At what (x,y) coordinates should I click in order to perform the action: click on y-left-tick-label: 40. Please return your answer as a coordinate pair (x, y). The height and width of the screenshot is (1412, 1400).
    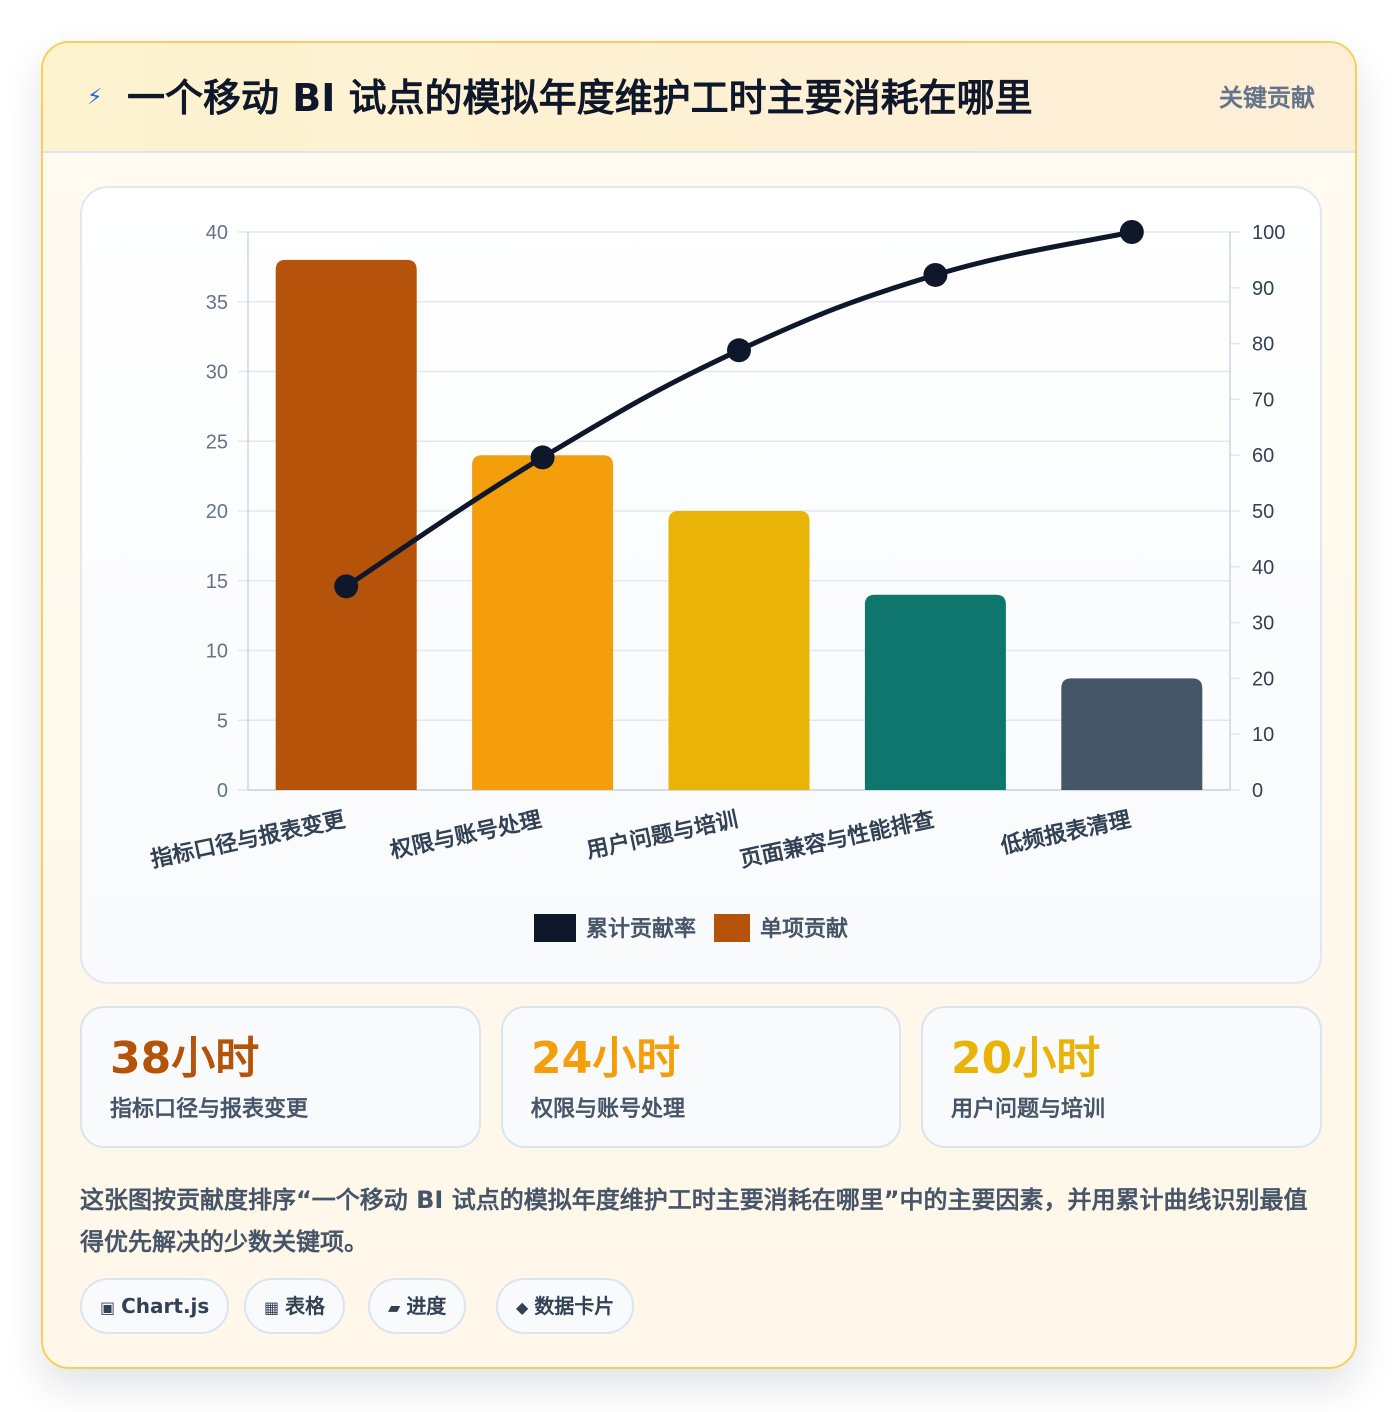
    Looking at the image, I should click on (217, 233).